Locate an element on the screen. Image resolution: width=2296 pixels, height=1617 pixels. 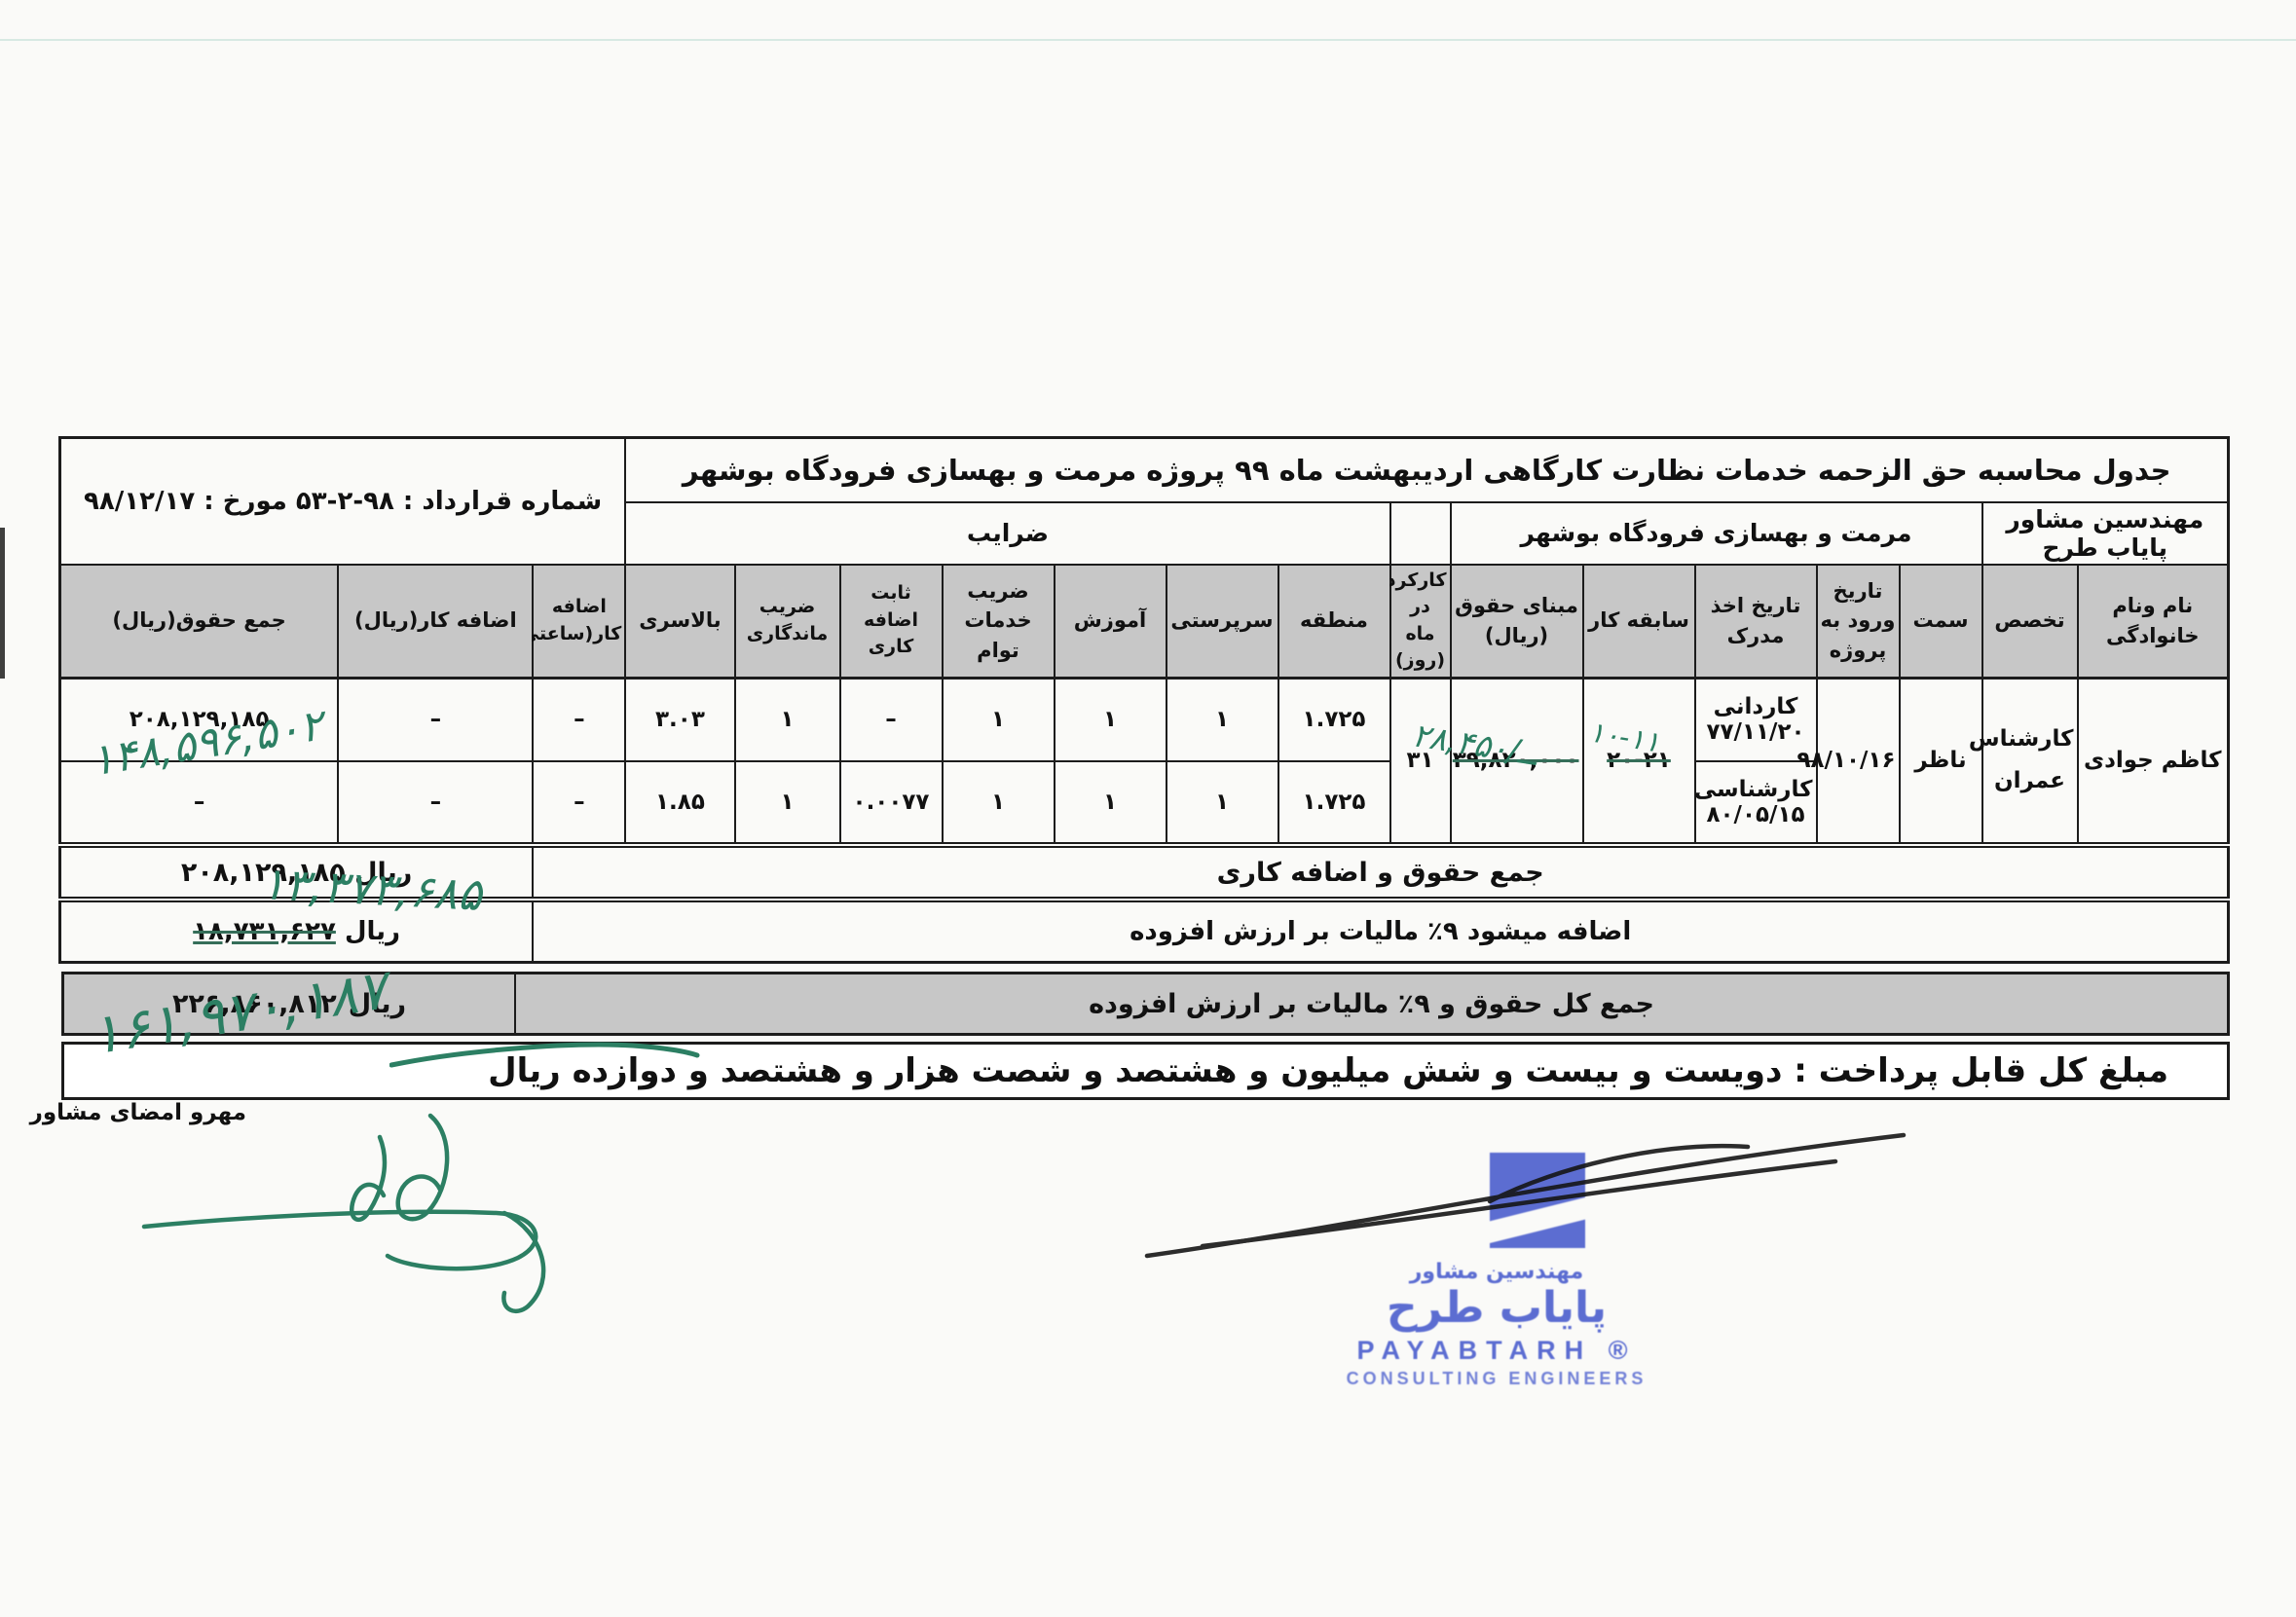
row2-supervision: ۱ is located at coordinates (1222, 803).